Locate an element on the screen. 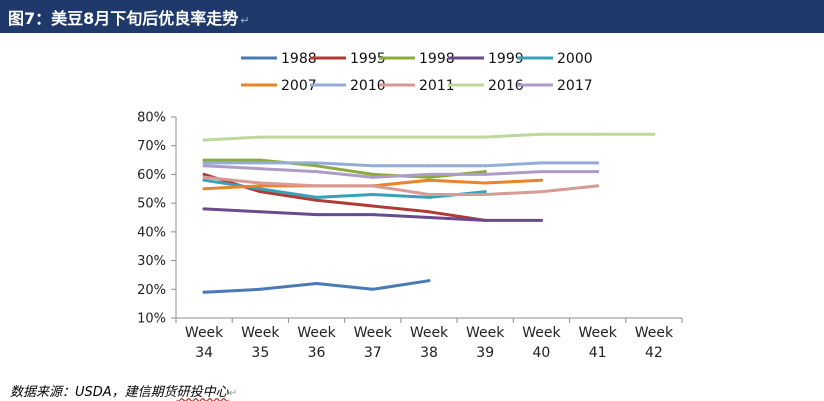 Image resolution: width=824 pixels, height=401 pixels. legend-label: 2000 is located at coordinates (575, 59).